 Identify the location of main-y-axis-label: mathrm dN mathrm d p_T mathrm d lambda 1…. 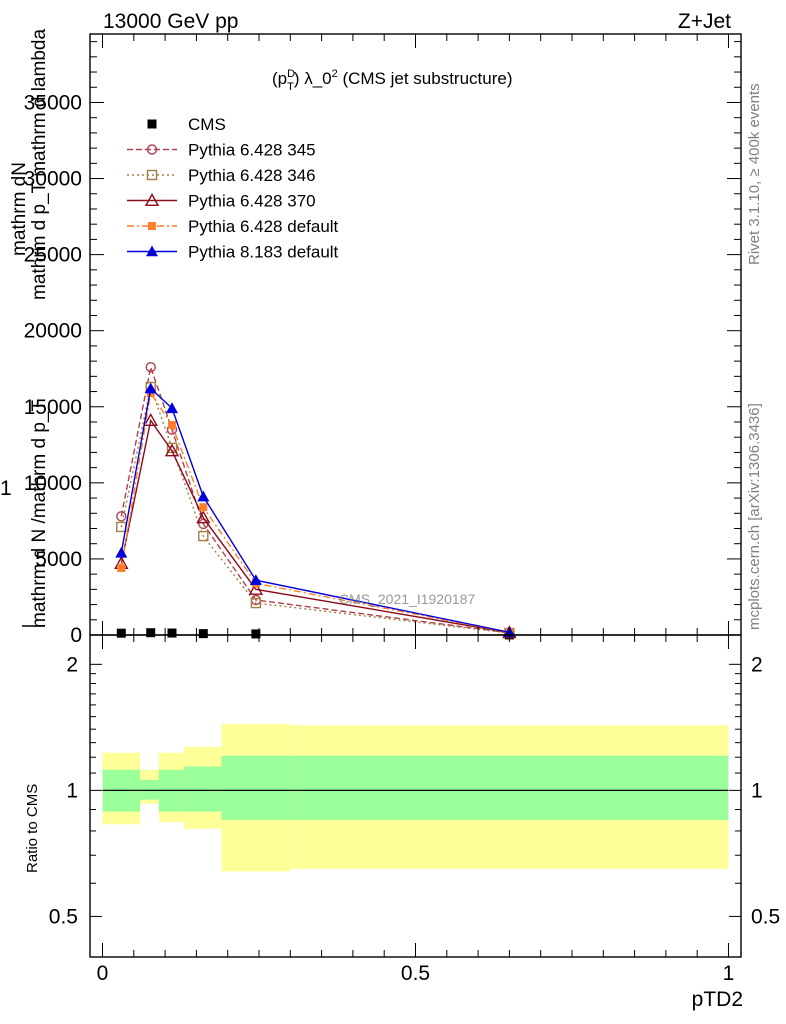
(25, 328).